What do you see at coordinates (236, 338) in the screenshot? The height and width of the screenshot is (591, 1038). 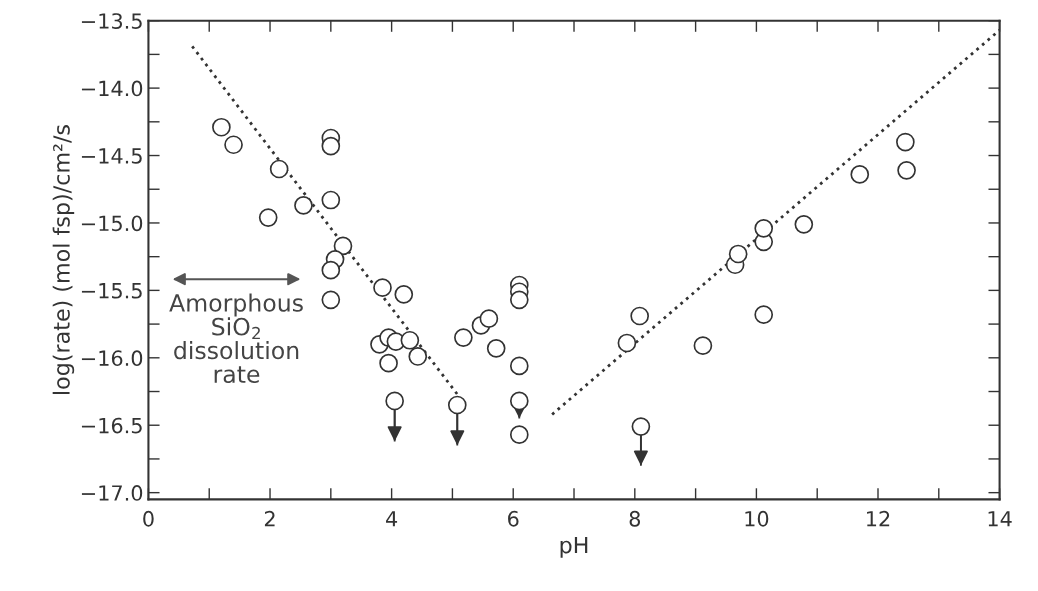 I see `annotation: Amorphous SiO$_{2}$ dissolution rate` at bounding box center [236, 338].